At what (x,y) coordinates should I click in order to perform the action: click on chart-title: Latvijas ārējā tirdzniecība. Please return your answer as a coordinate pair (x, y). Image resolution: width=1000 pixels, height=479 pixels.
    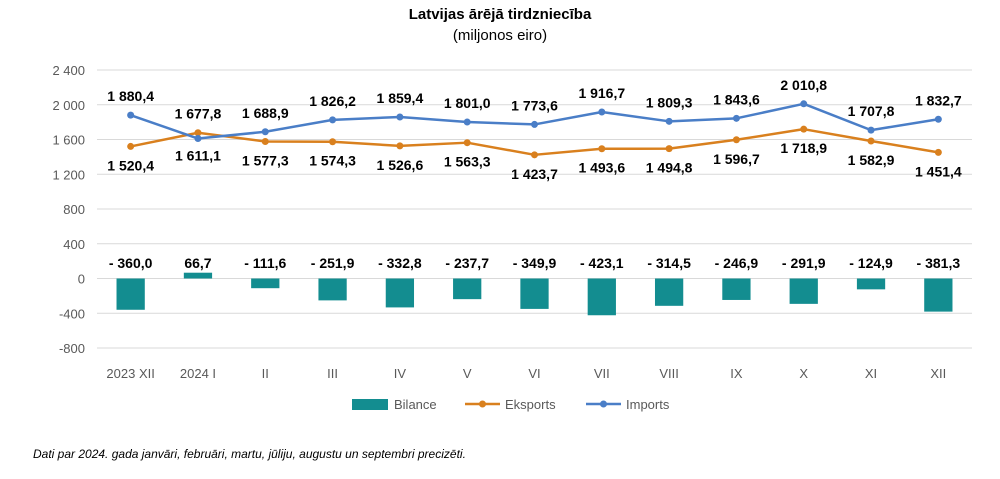
    Looking at the image, I should click on (500, 14).